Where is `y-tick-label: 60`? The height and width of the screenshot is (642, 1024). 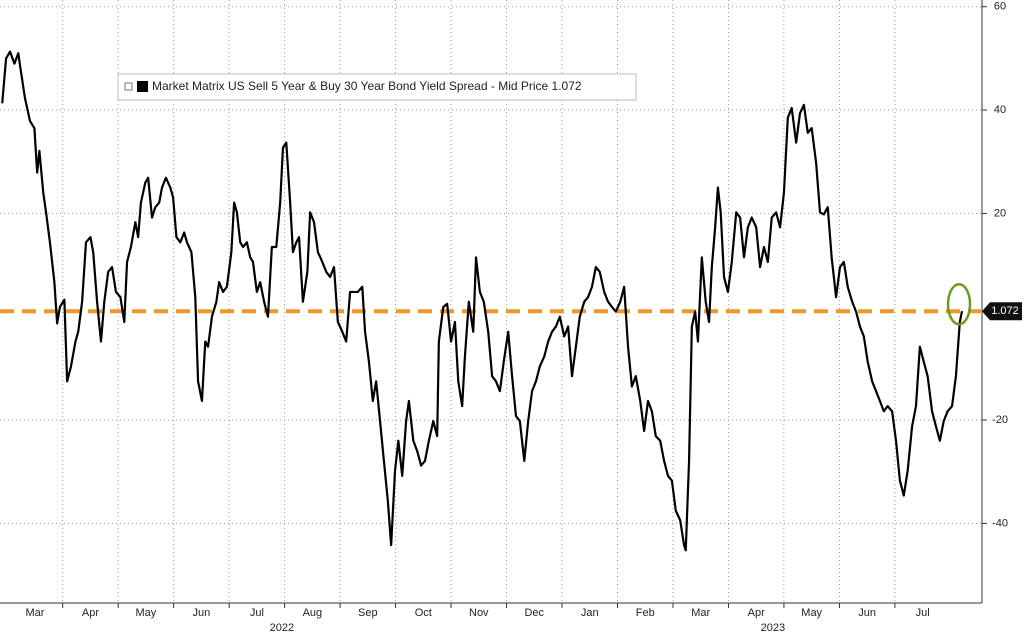
y-tick-label: 60 is located at coordinates (1000, 7).